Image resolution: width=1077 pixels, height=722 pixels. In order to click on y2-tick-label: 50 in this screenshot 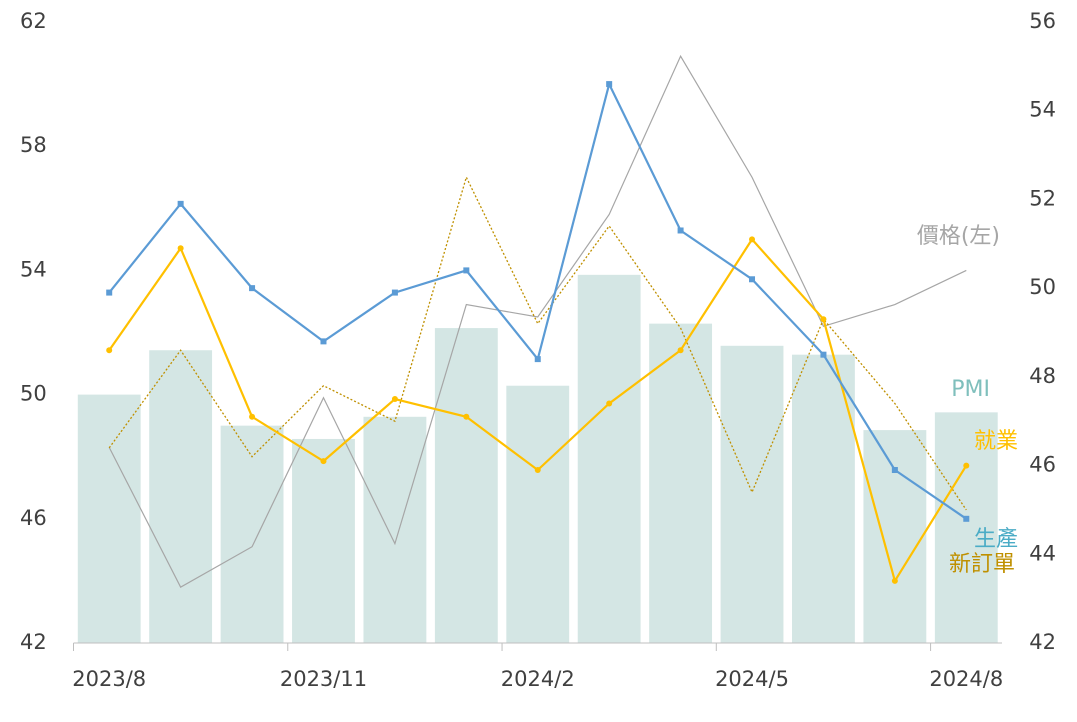, I will do `click(1042, 287)`.